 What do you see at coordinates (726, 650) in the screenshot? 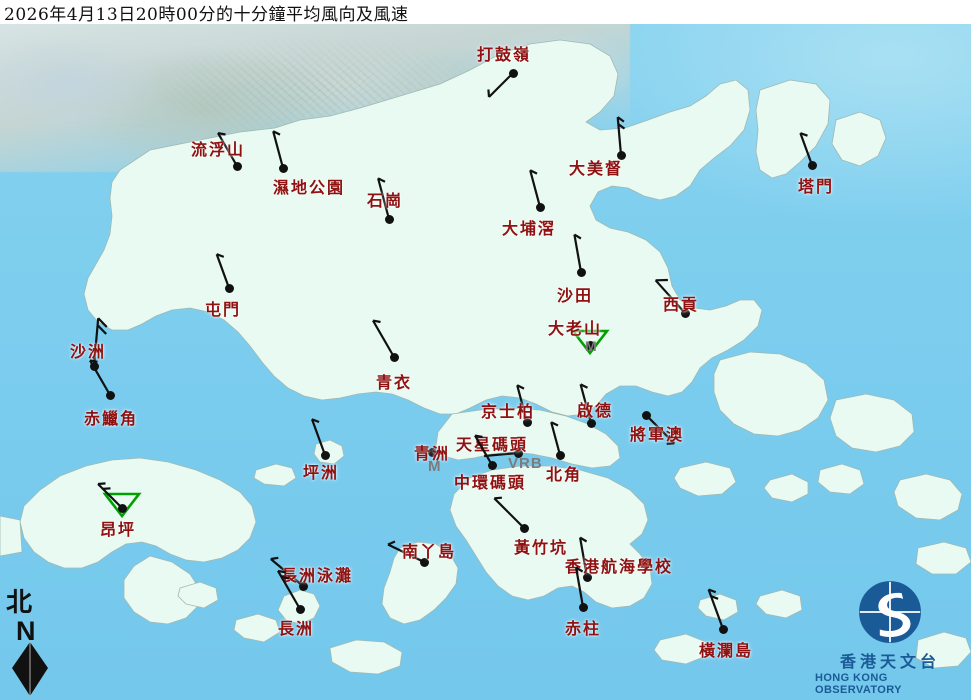
I see `station-label: 橫瀾島` at bounding box center [726, 650].